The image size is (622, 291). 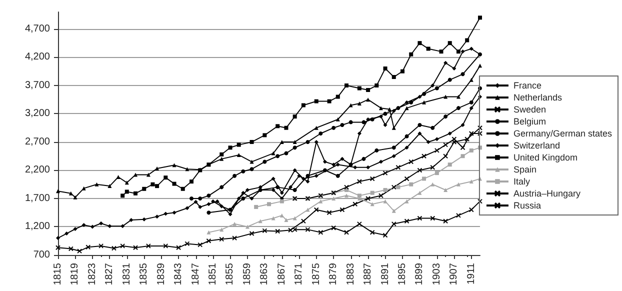 What do you see at coordinates (524, 169) in the screenshot?
I see `legend-label: Spain` at bounding box center [524, 169].